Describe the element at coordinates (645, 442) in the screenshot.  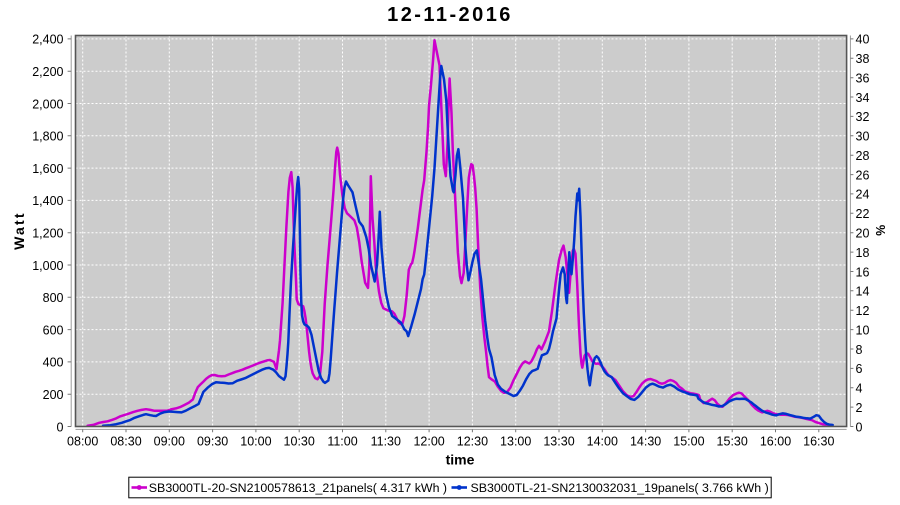
I see `svg-text: 14:30` at that location.